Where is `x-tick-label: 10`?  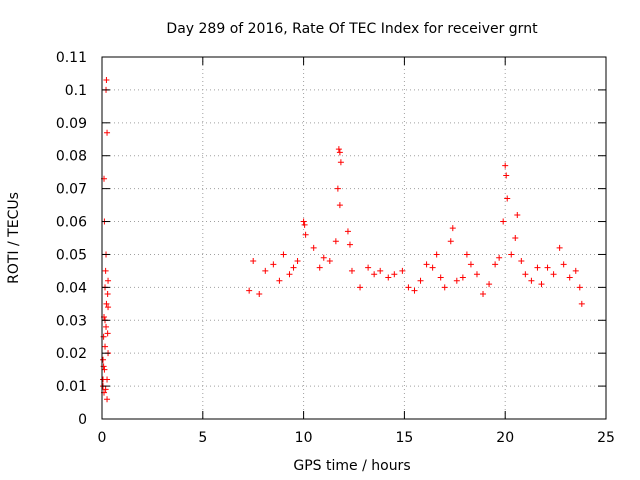 x-tick-label: 10 is located at coordinates (304, 438).